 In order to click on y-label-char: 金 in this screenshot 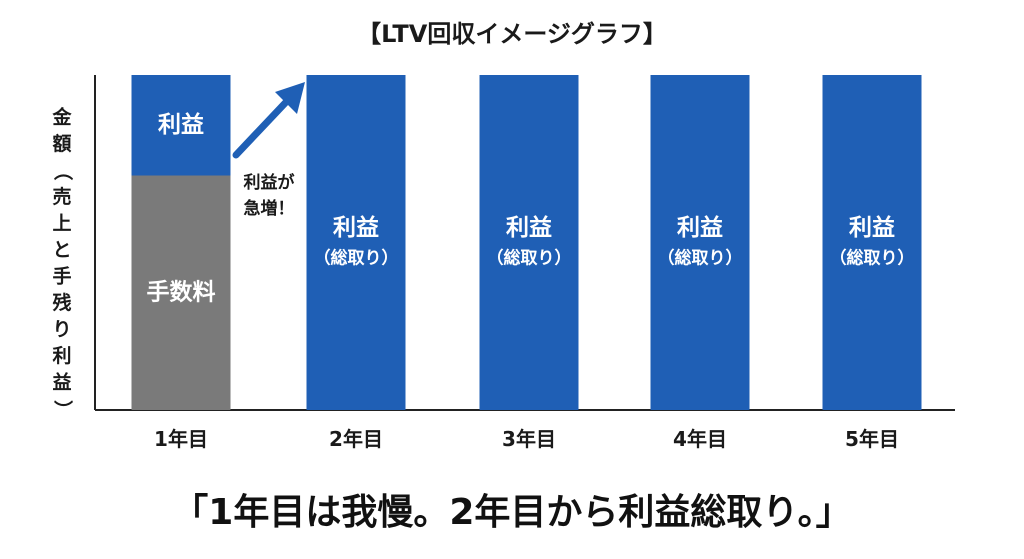, I will do `click(61, 117)`.